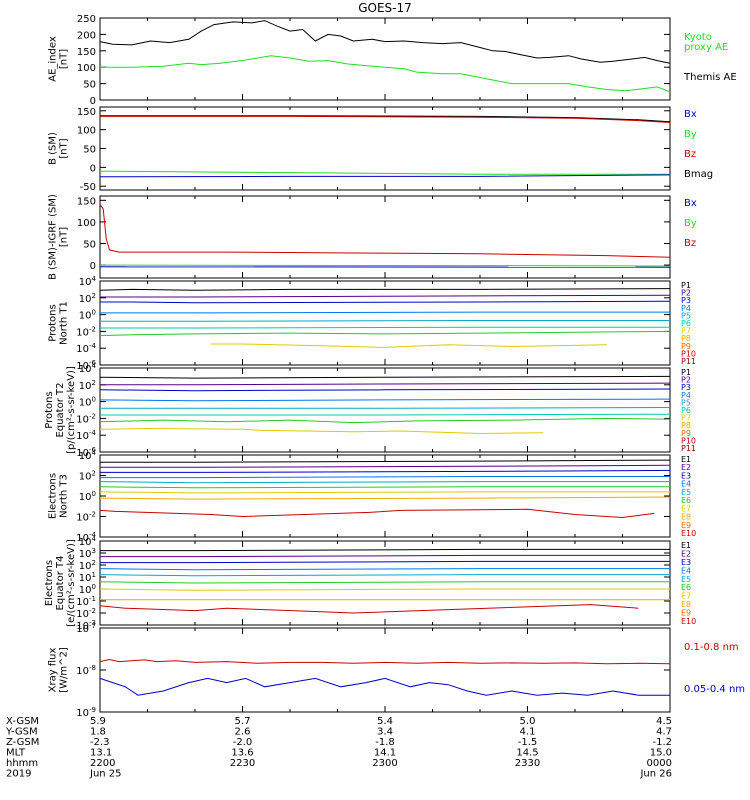 This screenshot has width=750, height=800. What do you see at coordinates (98, 732) in the screenshot?
I see `ephemeris-value: 1.8` at bounding box center [98, 732].